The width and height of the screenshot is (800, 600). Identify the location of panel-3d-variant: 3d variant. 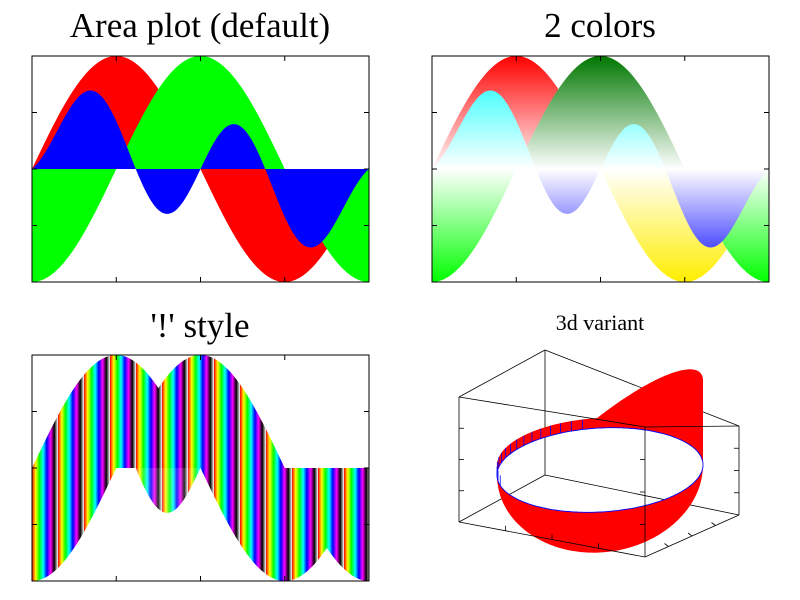
(599, 434).